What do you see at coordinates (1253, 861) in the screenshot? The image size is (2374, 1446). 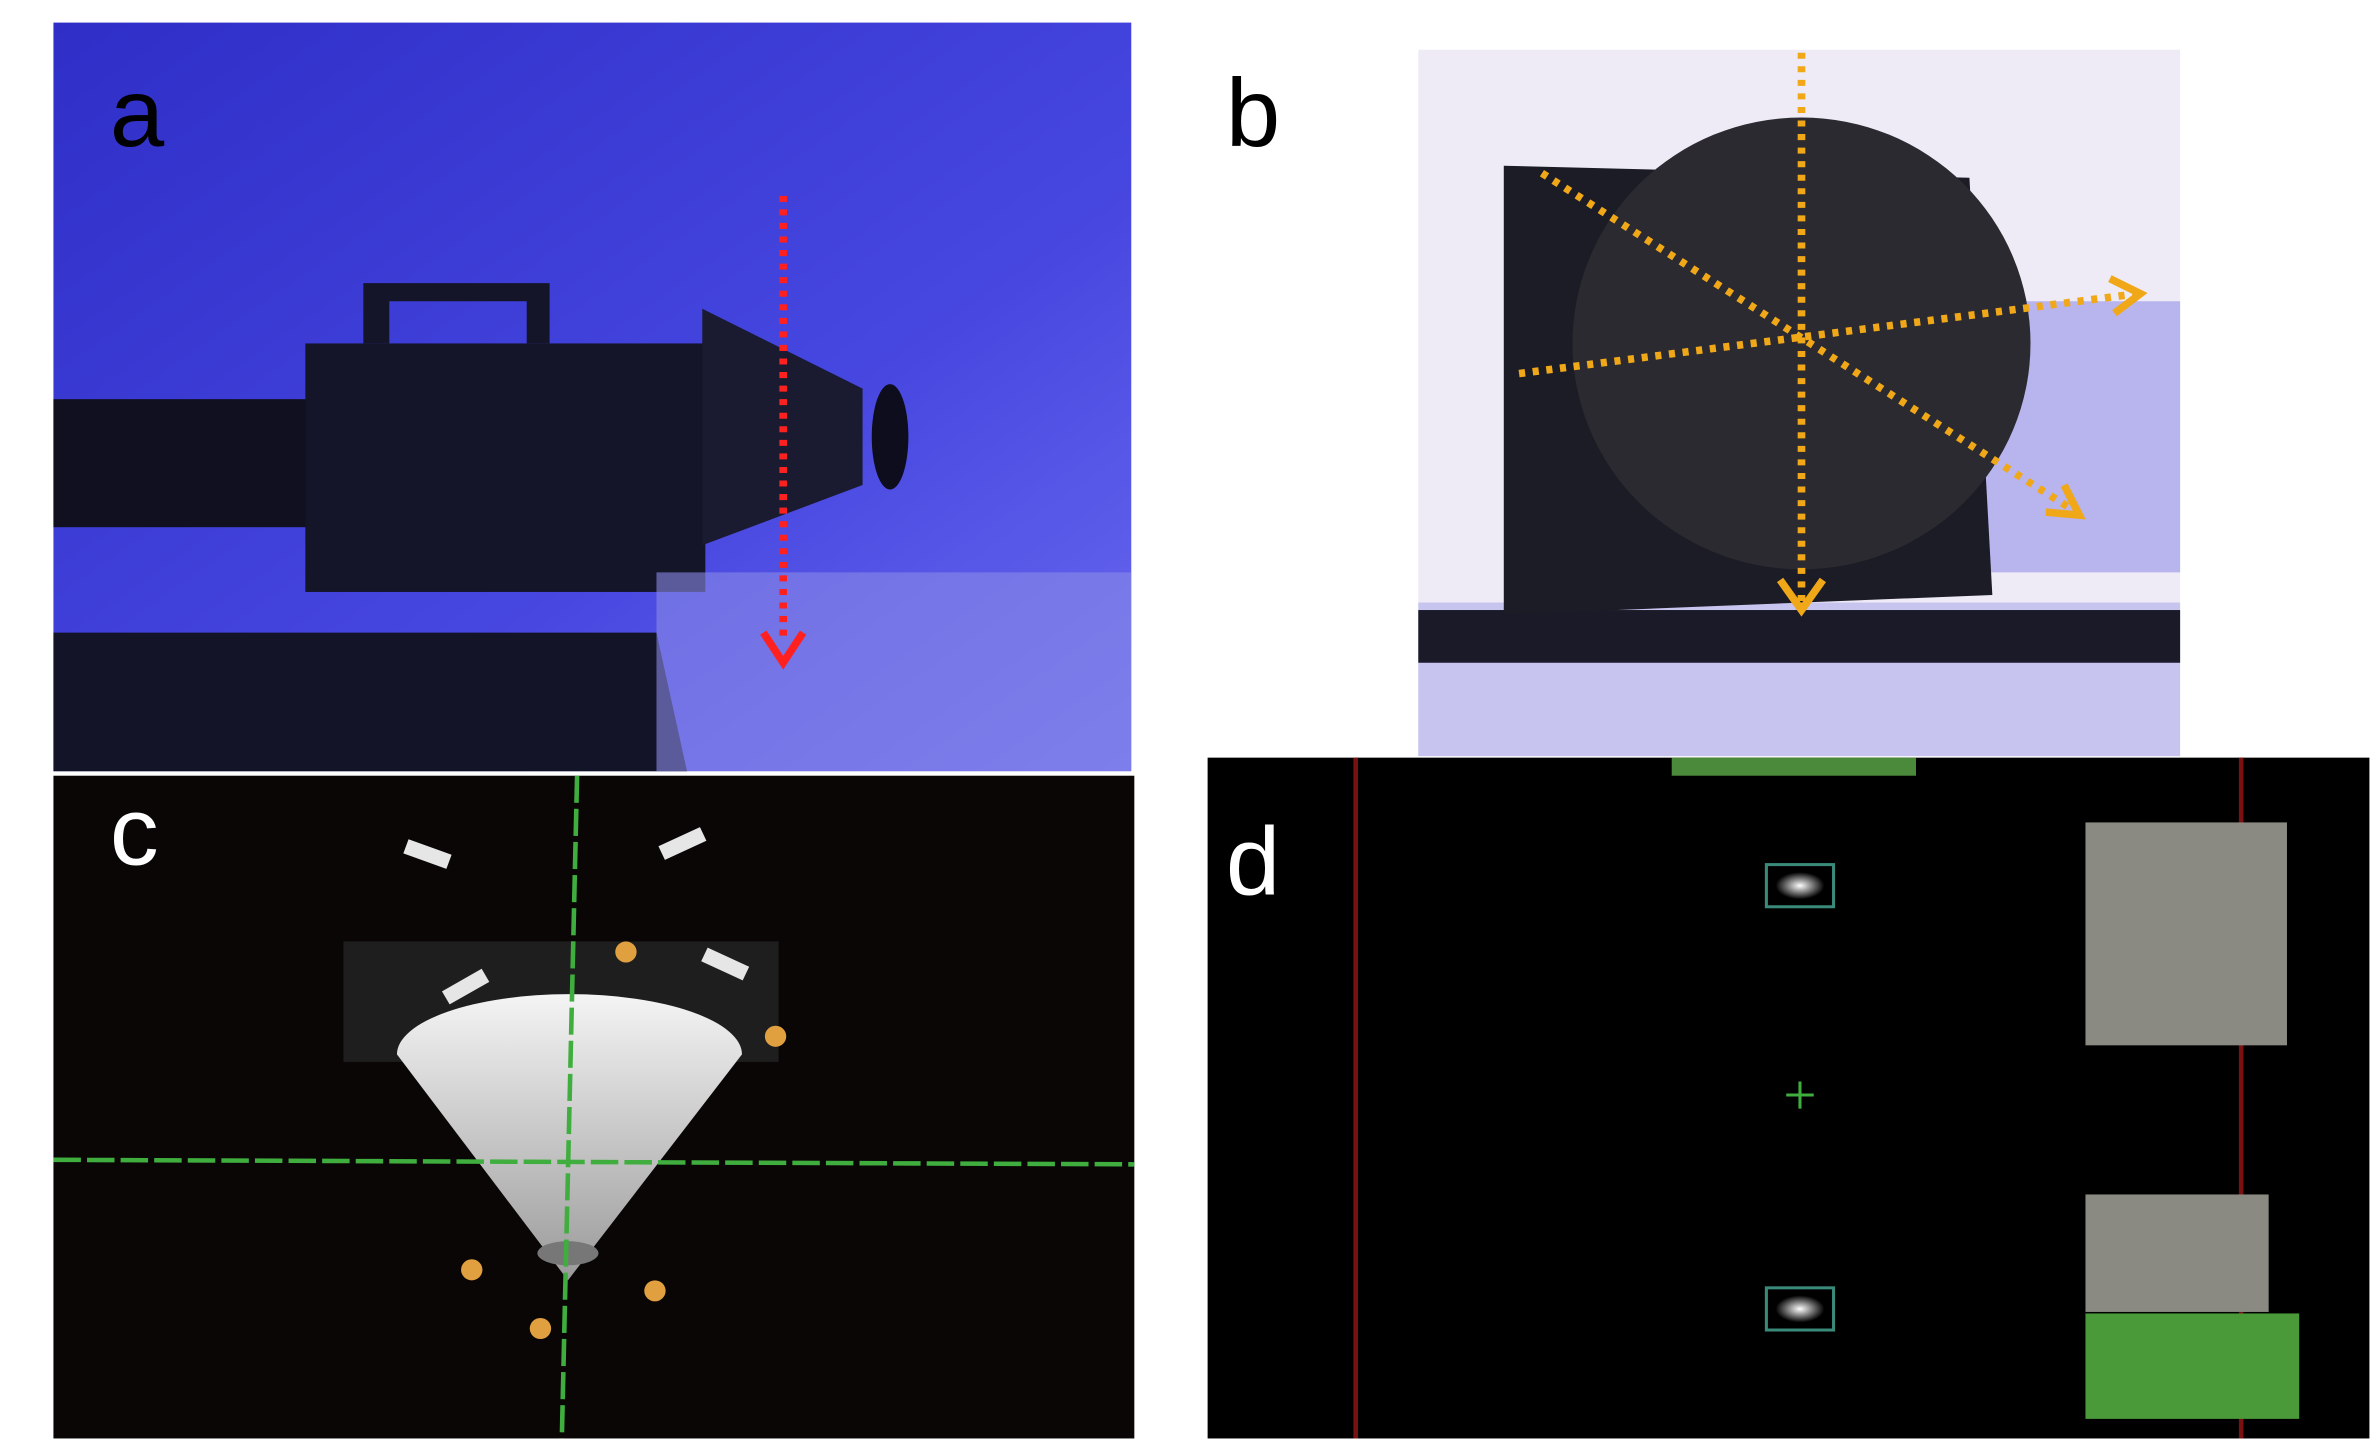 I see `panel-label: d` at bounding box center [1253, 861].